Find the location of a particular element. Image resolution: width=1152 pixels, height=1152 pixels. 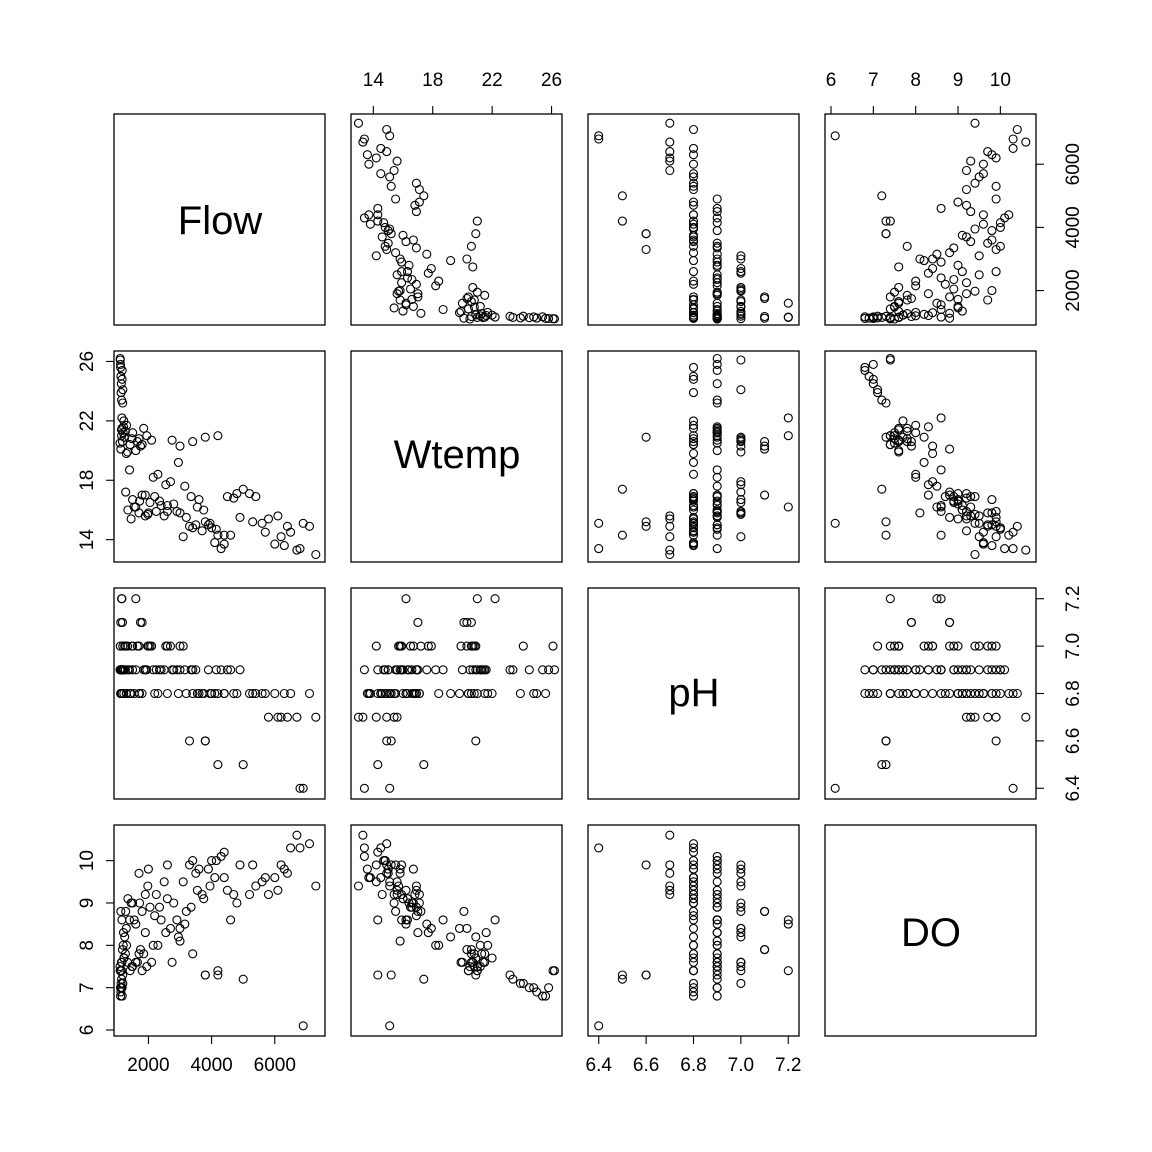

panel-flow-vs-do is located at coordinates (930, 219).